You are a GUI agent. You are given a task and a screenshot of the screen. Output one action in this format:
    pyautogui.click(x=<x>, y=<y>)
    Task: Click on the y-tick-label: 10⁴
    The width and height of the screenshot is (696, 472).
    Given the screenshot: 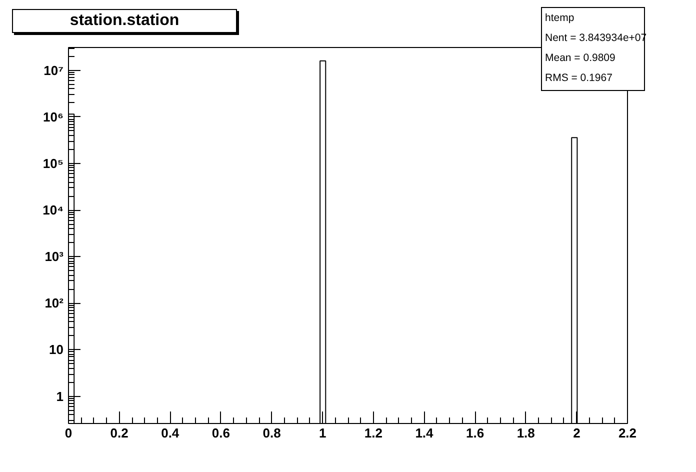 What is the action you would take?
    pyautogui.click(x=53, y=210)
    